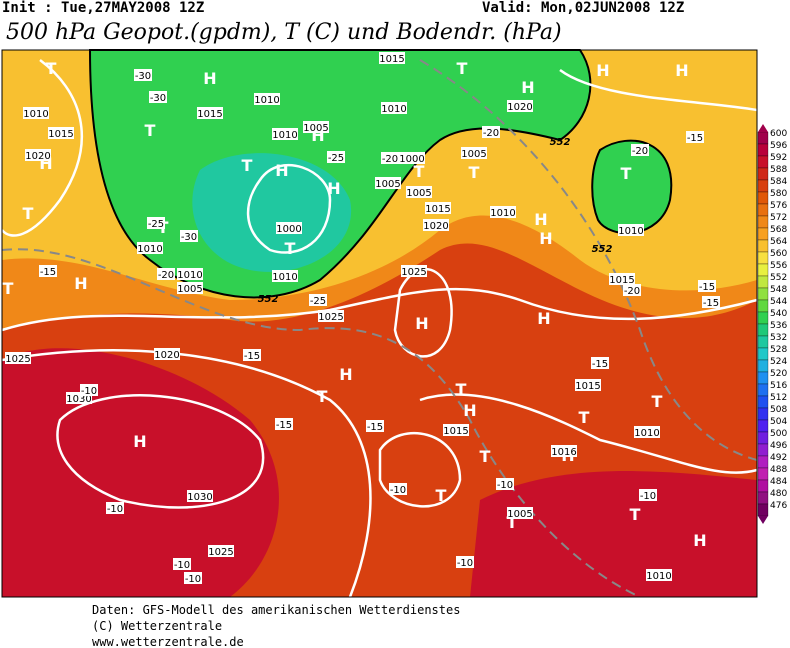 The height and width of the screenshot is (648, 790). I want to click on init-time: Init : Tue,27MAY2008 12Z, so click(103, 8).